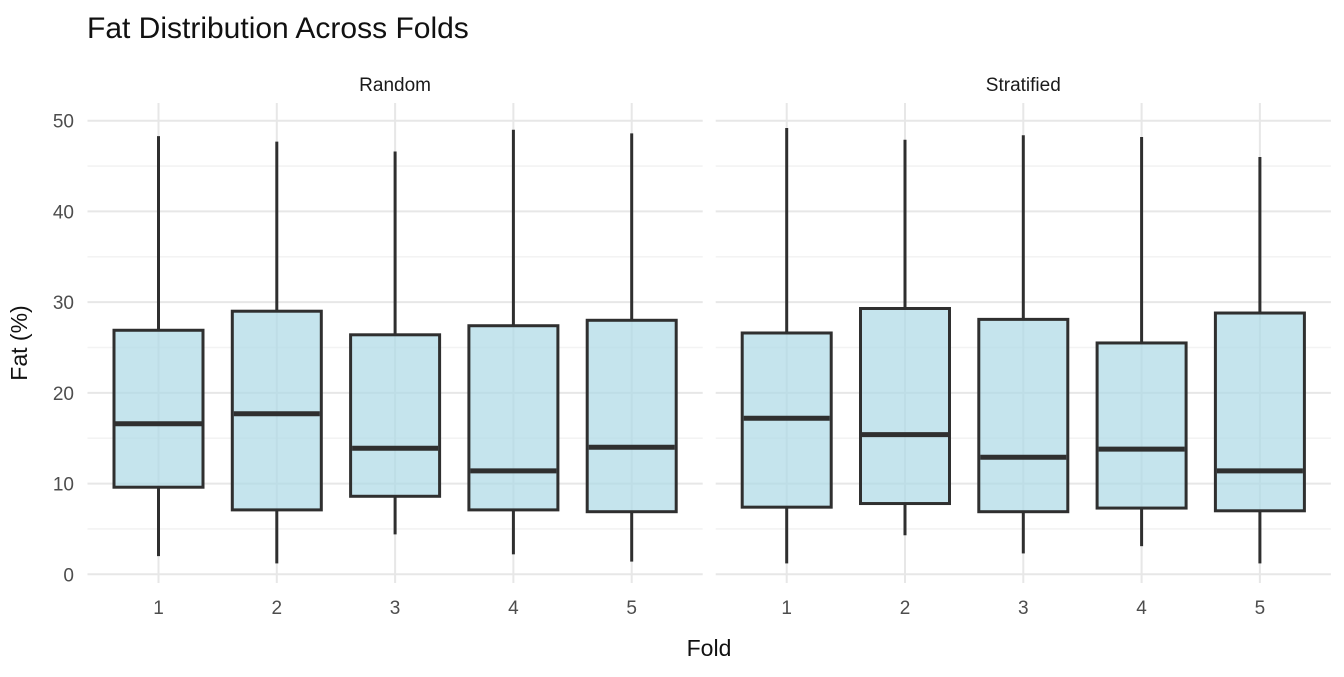 This screenshot has height=677, width=1344. What do you see at coordinates (709, 648) in the screenshot?
I see `x-axis-title: Fold` at bounding box center [709, 648].